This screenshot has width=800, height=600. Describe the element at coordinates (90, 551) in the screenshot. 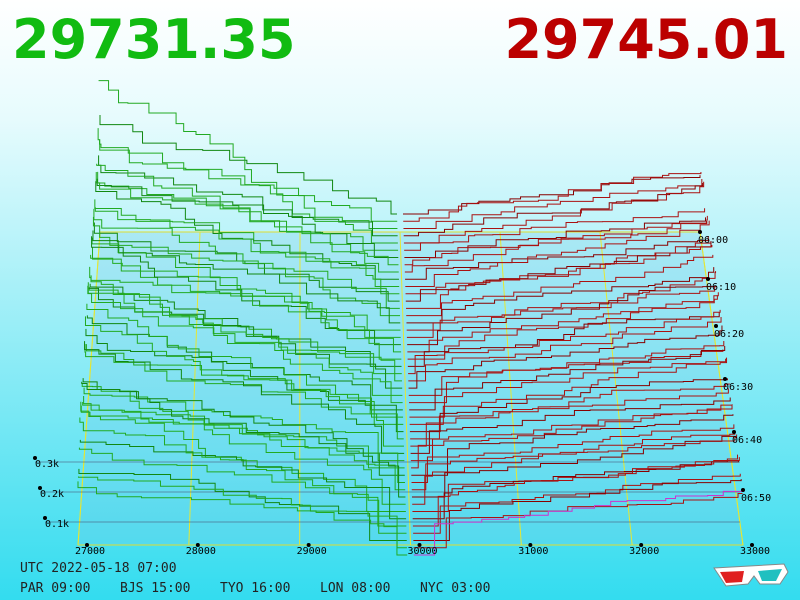

I see `price-tick-label: 27000` at that location.